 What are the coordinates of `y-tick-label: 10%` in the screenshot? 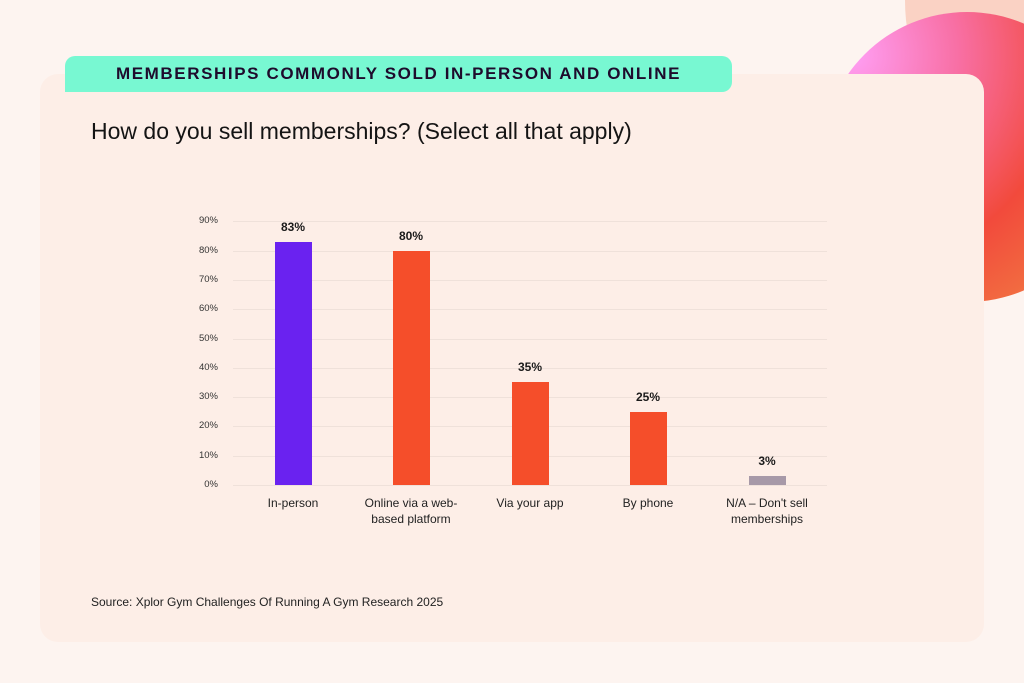 It's located at (208, 455).